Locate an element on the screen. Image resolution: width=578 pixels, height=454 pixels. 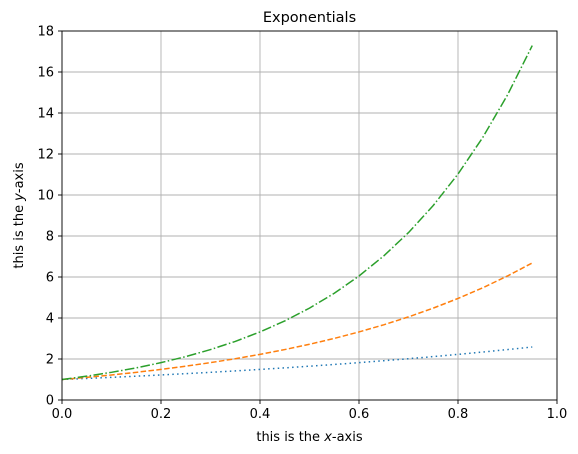
y-tick-label: 14 is located at coordinates (45, 114).